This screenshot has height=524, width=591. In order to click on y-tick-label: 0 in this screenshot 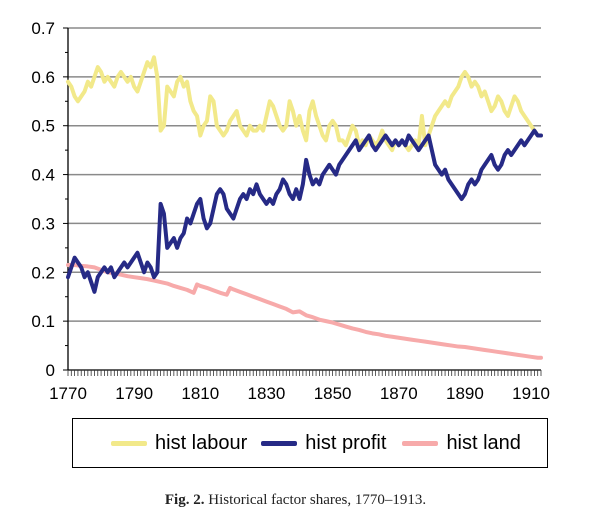, I will do `click(50, 370)`.